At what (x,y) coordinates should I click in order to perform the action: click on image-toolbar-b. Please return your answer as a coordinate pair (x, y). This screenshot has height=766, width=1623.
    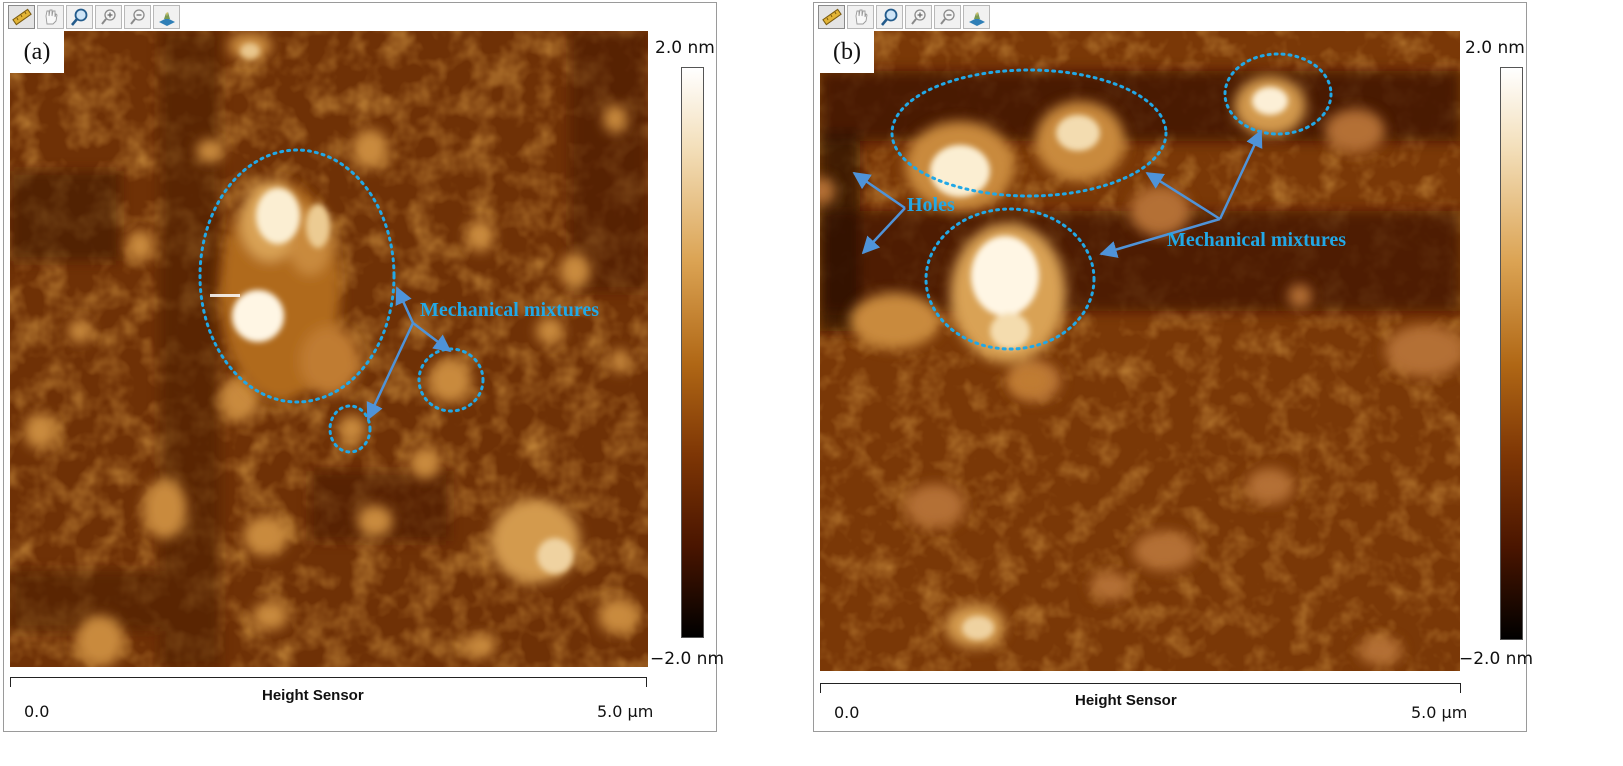
    Looking at the image, I should click on (904, 18).